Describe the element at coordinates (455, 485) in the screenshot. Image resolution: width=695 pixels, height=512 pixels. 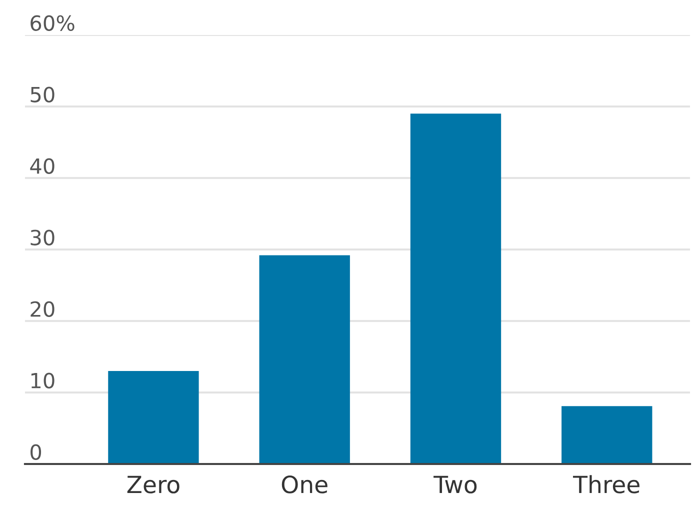
I see `x-tick-label: Two` at that location.